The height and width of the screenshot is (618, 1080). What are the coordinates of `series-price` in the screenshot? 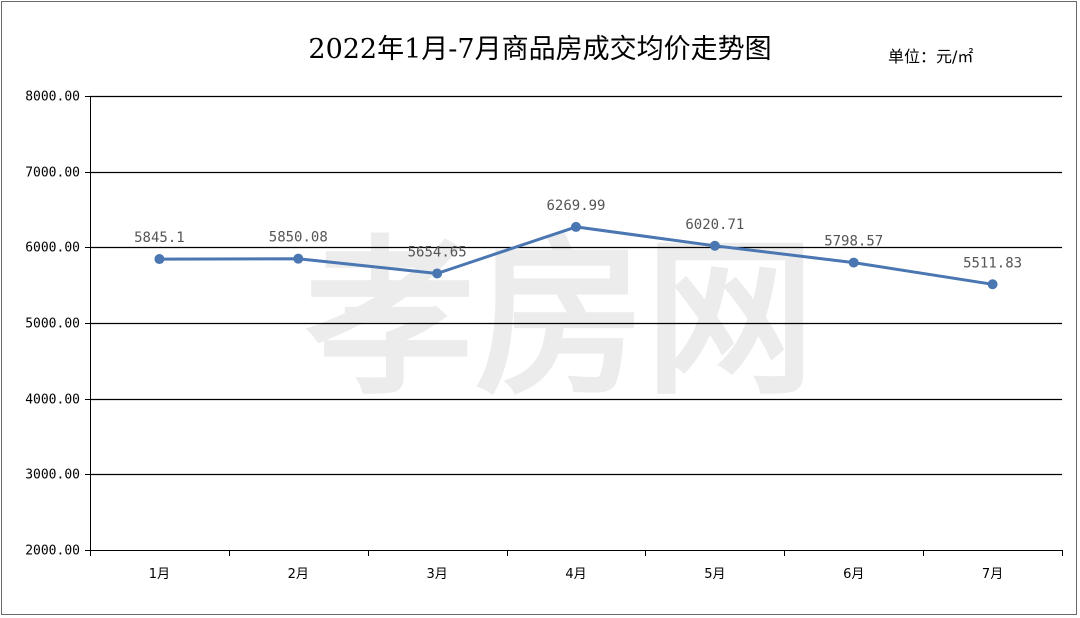 It's located at (576, 255).